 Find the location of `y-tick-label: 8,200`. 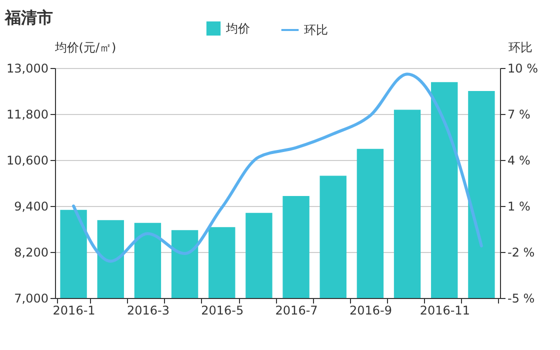

y-tick-label: 8,200 is located at coordinates (31, 253).